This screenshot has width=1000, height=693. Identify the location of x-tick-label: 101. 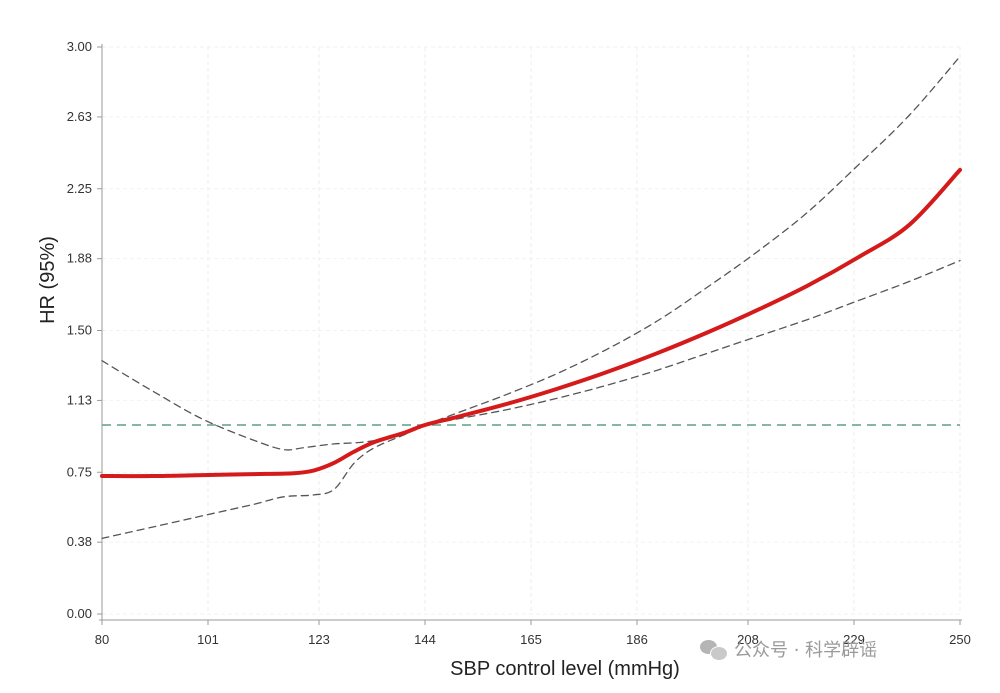
(208, 639).